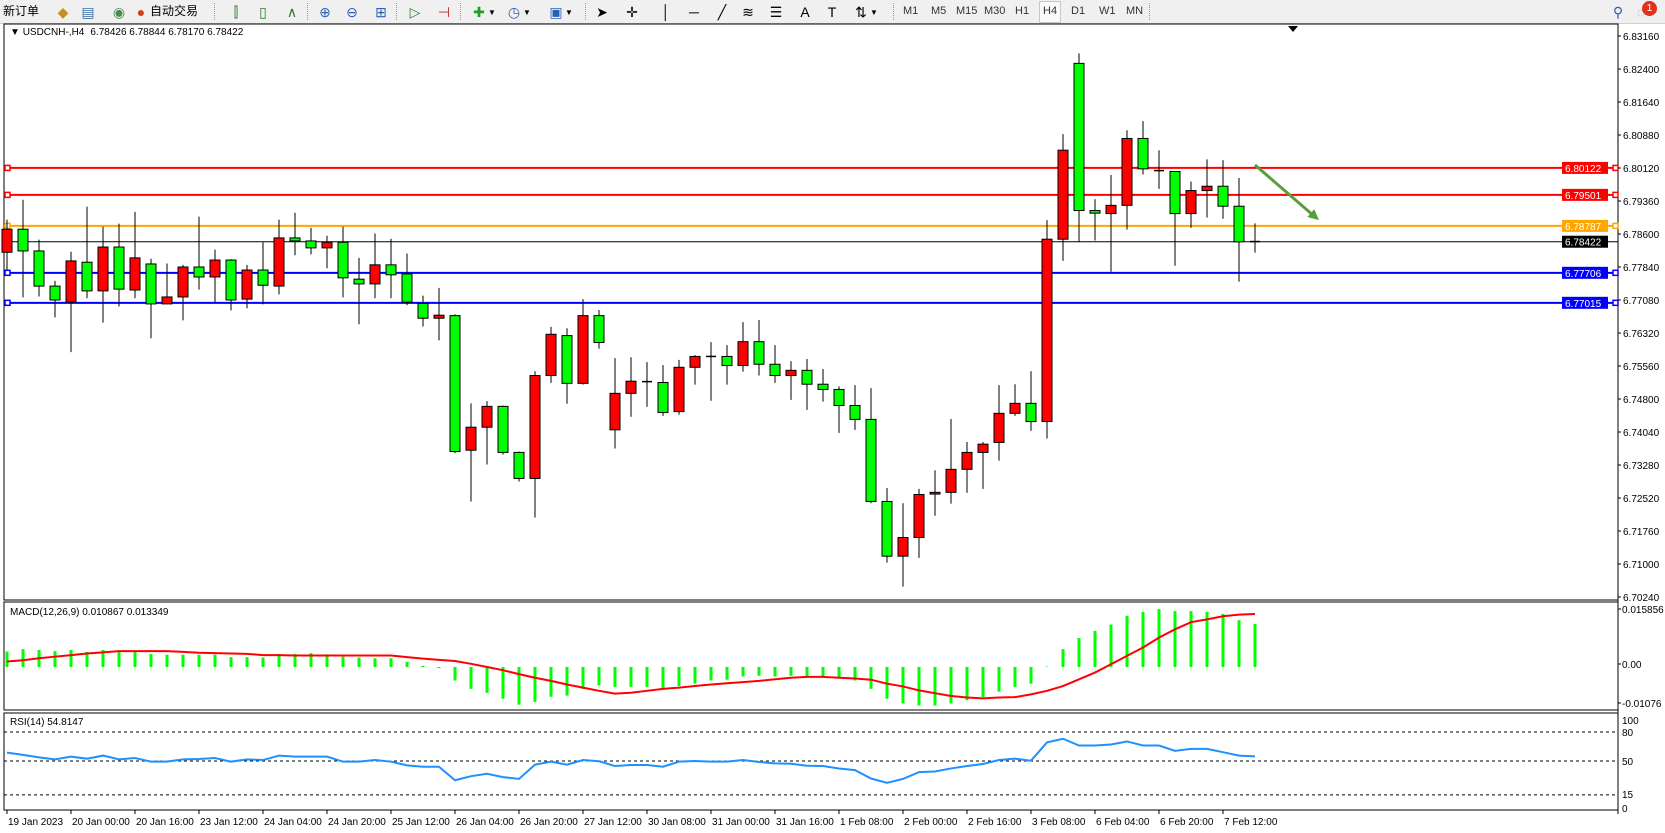 This screenshot has width=1665, height=833. What do you see at coordinates (865, 11) in the screenshot?
I see `arrows-button: ⇅ ▼` at bounding box center [865, 11].